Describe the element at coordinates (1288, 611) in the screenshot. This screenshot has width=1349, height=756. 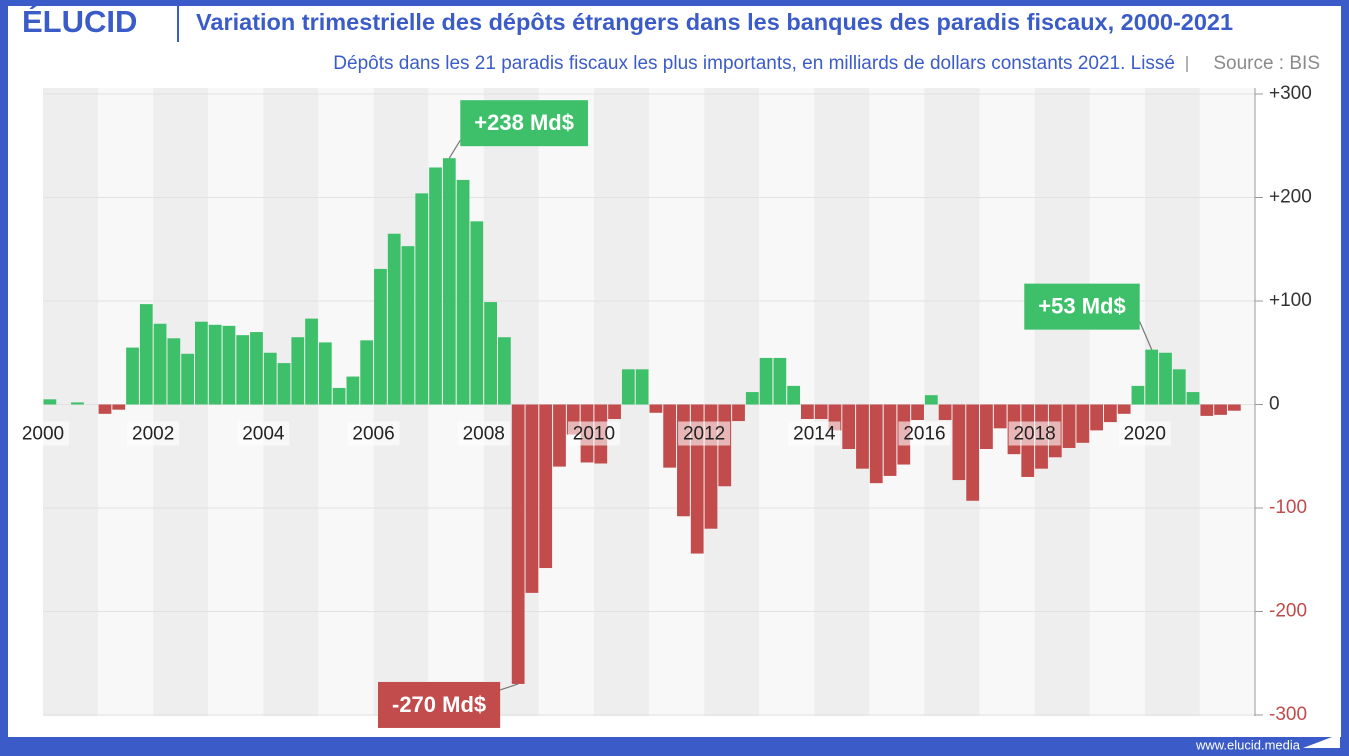
I see `y-tick-label: -200` at that location.